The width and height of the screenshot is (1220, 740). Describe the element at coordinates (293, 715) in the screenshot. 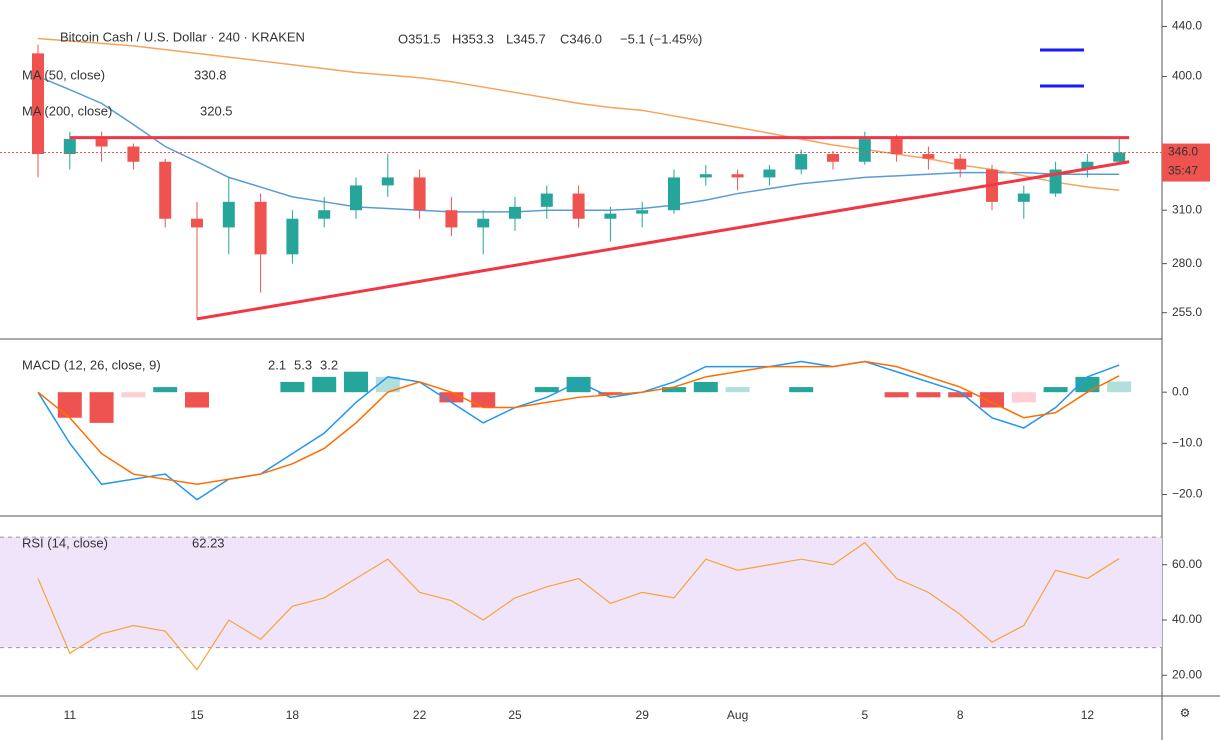

I see `x-tick-label: 18` at that location.